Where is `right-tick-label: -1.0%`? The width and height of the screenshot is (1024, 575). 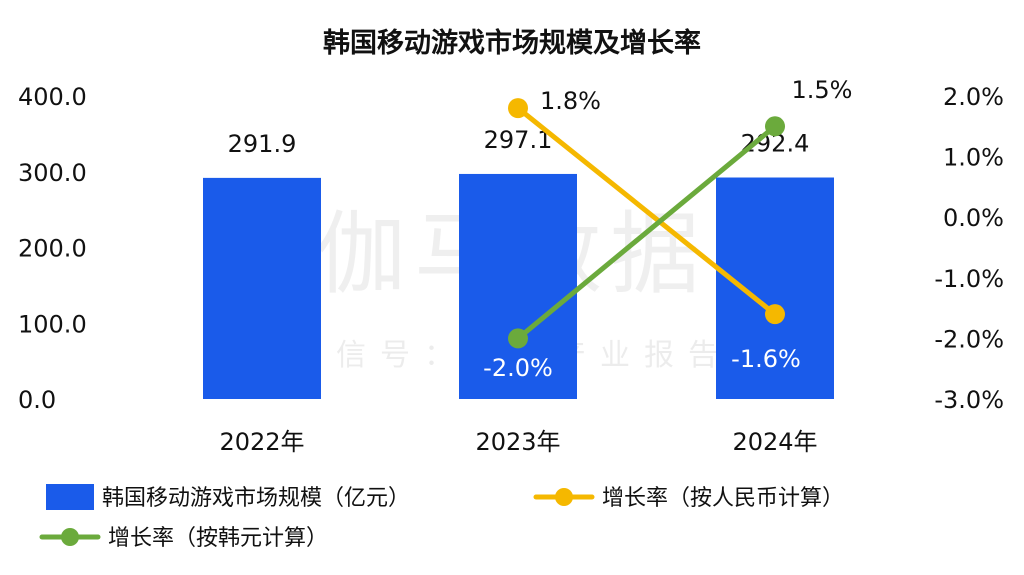
right-tick-label: -1.0% is located at coordinates (969, 279).